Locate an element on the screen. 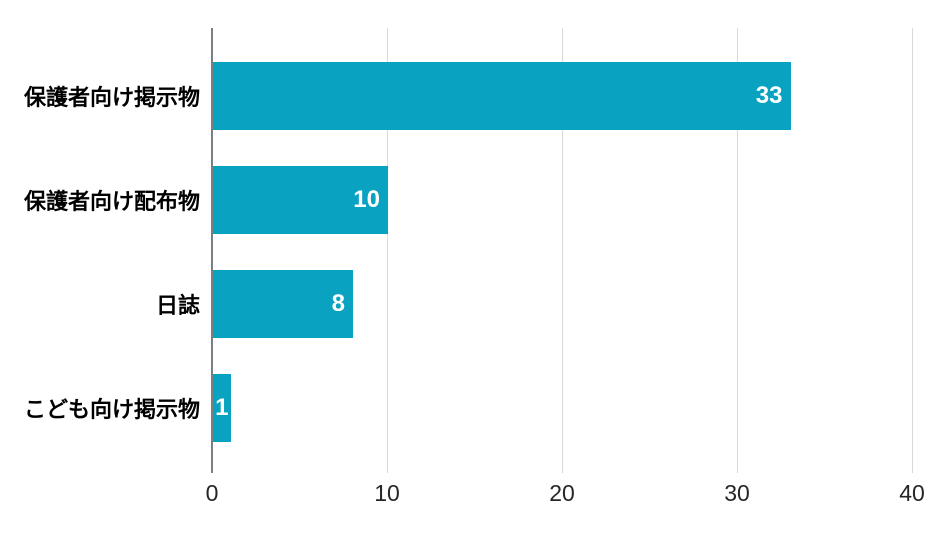 This screenshot has width=940, height=534. bar-value-label: 8 is located at coordinates (338, 303).